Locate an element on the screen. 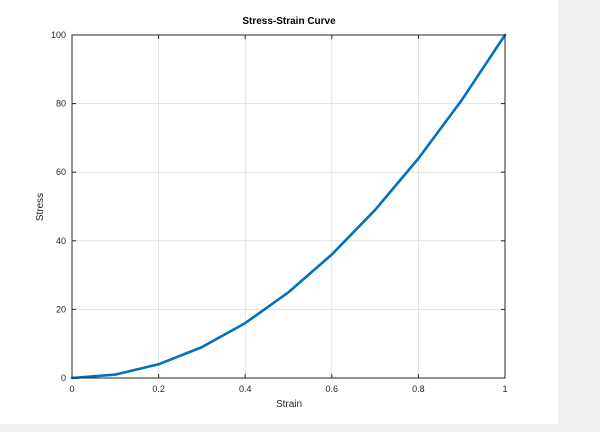 Image resolution: width=600 pixels, height=432 pixels. x-tick-label: 0.8 is located at coordinates (418, 389).